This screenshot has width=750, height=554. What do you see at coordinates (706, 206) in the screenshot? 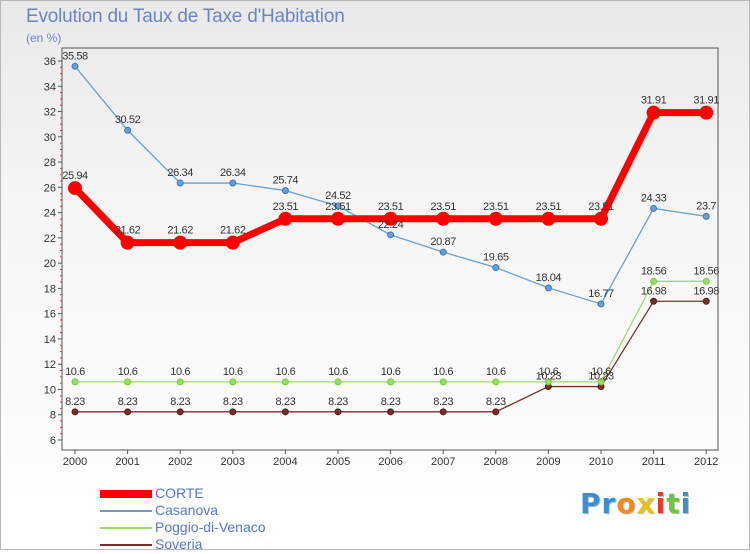
I see `data-label-casanova: 23.7` at bounding box center [706, 206].